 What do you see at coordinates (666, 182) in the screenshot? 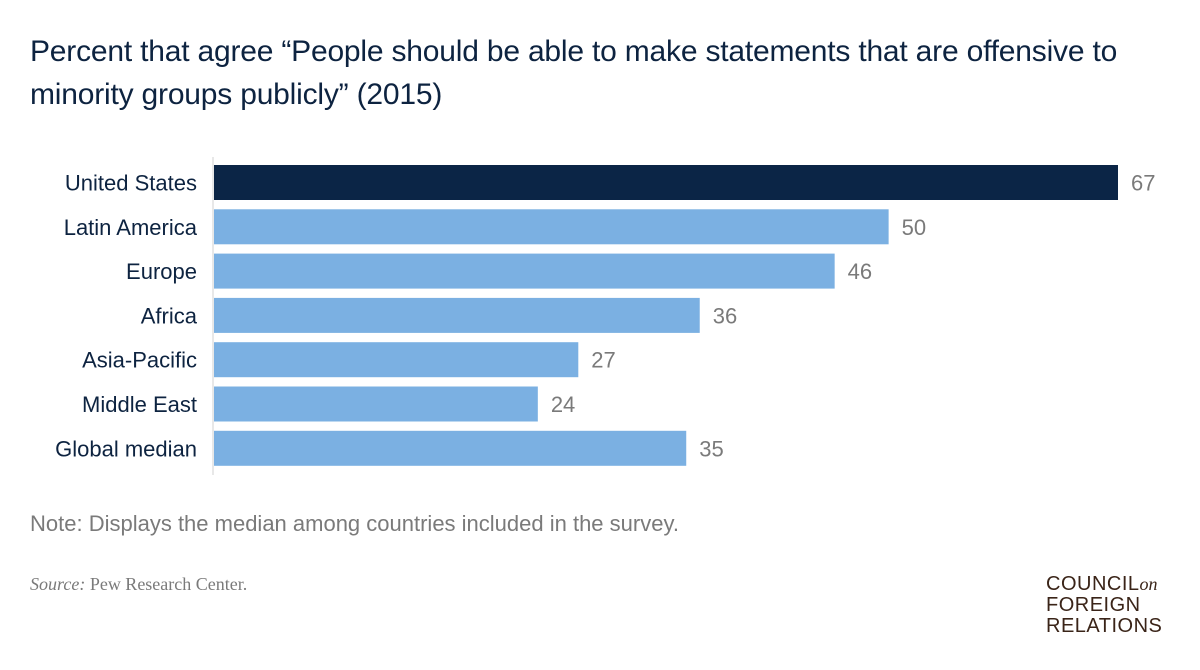
I see `bar-united-states` at bounding box center [666, 182].